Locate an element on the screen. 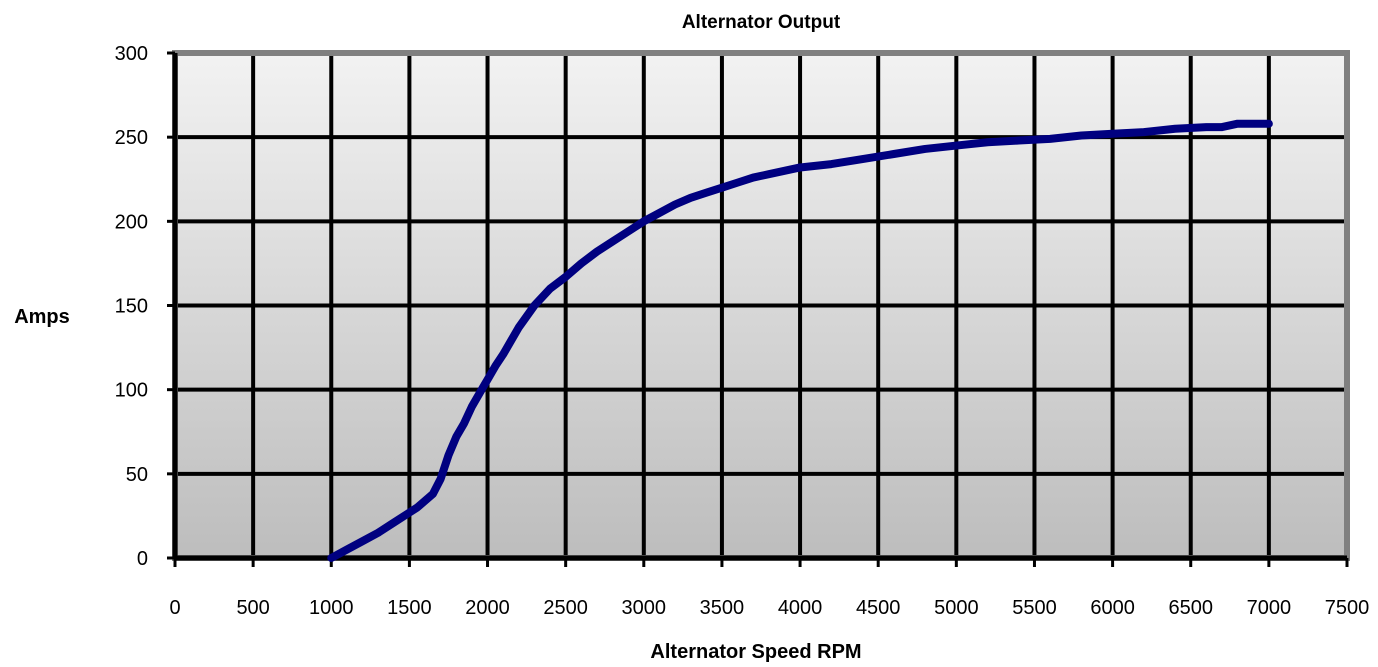  x-tick-label-1500: 1500 is located at coordinates (409, 608).